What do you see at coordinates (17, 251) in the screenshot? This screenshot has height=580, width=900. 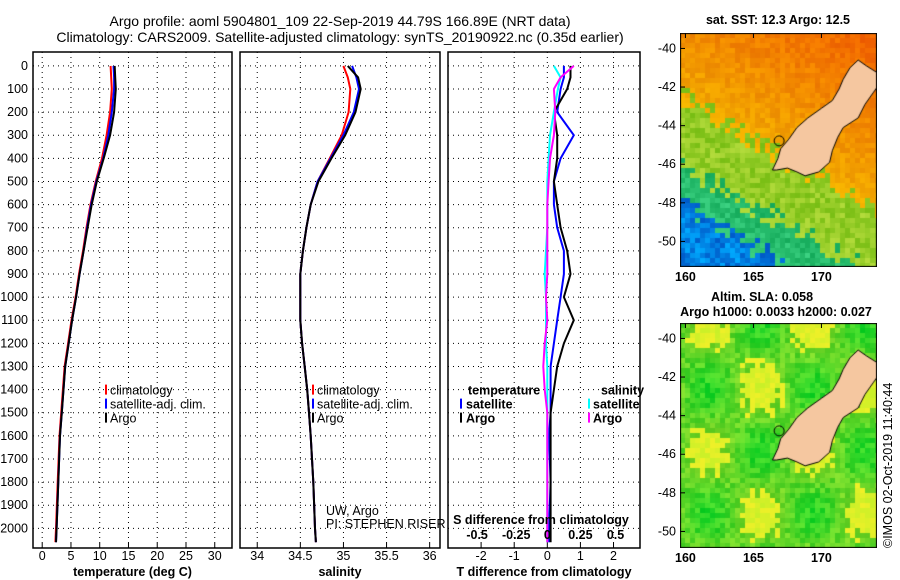 I see `y-tick-label: 800` at bounding box center [17, 251].